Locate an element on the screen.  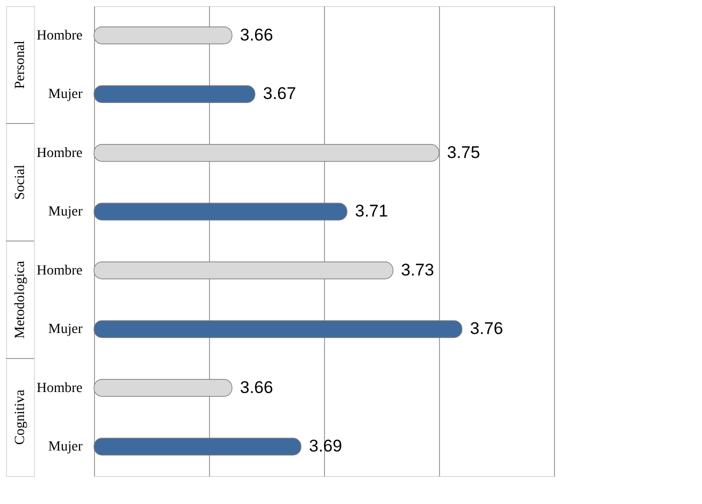
text: Personal is located at coordinates (20, 64).